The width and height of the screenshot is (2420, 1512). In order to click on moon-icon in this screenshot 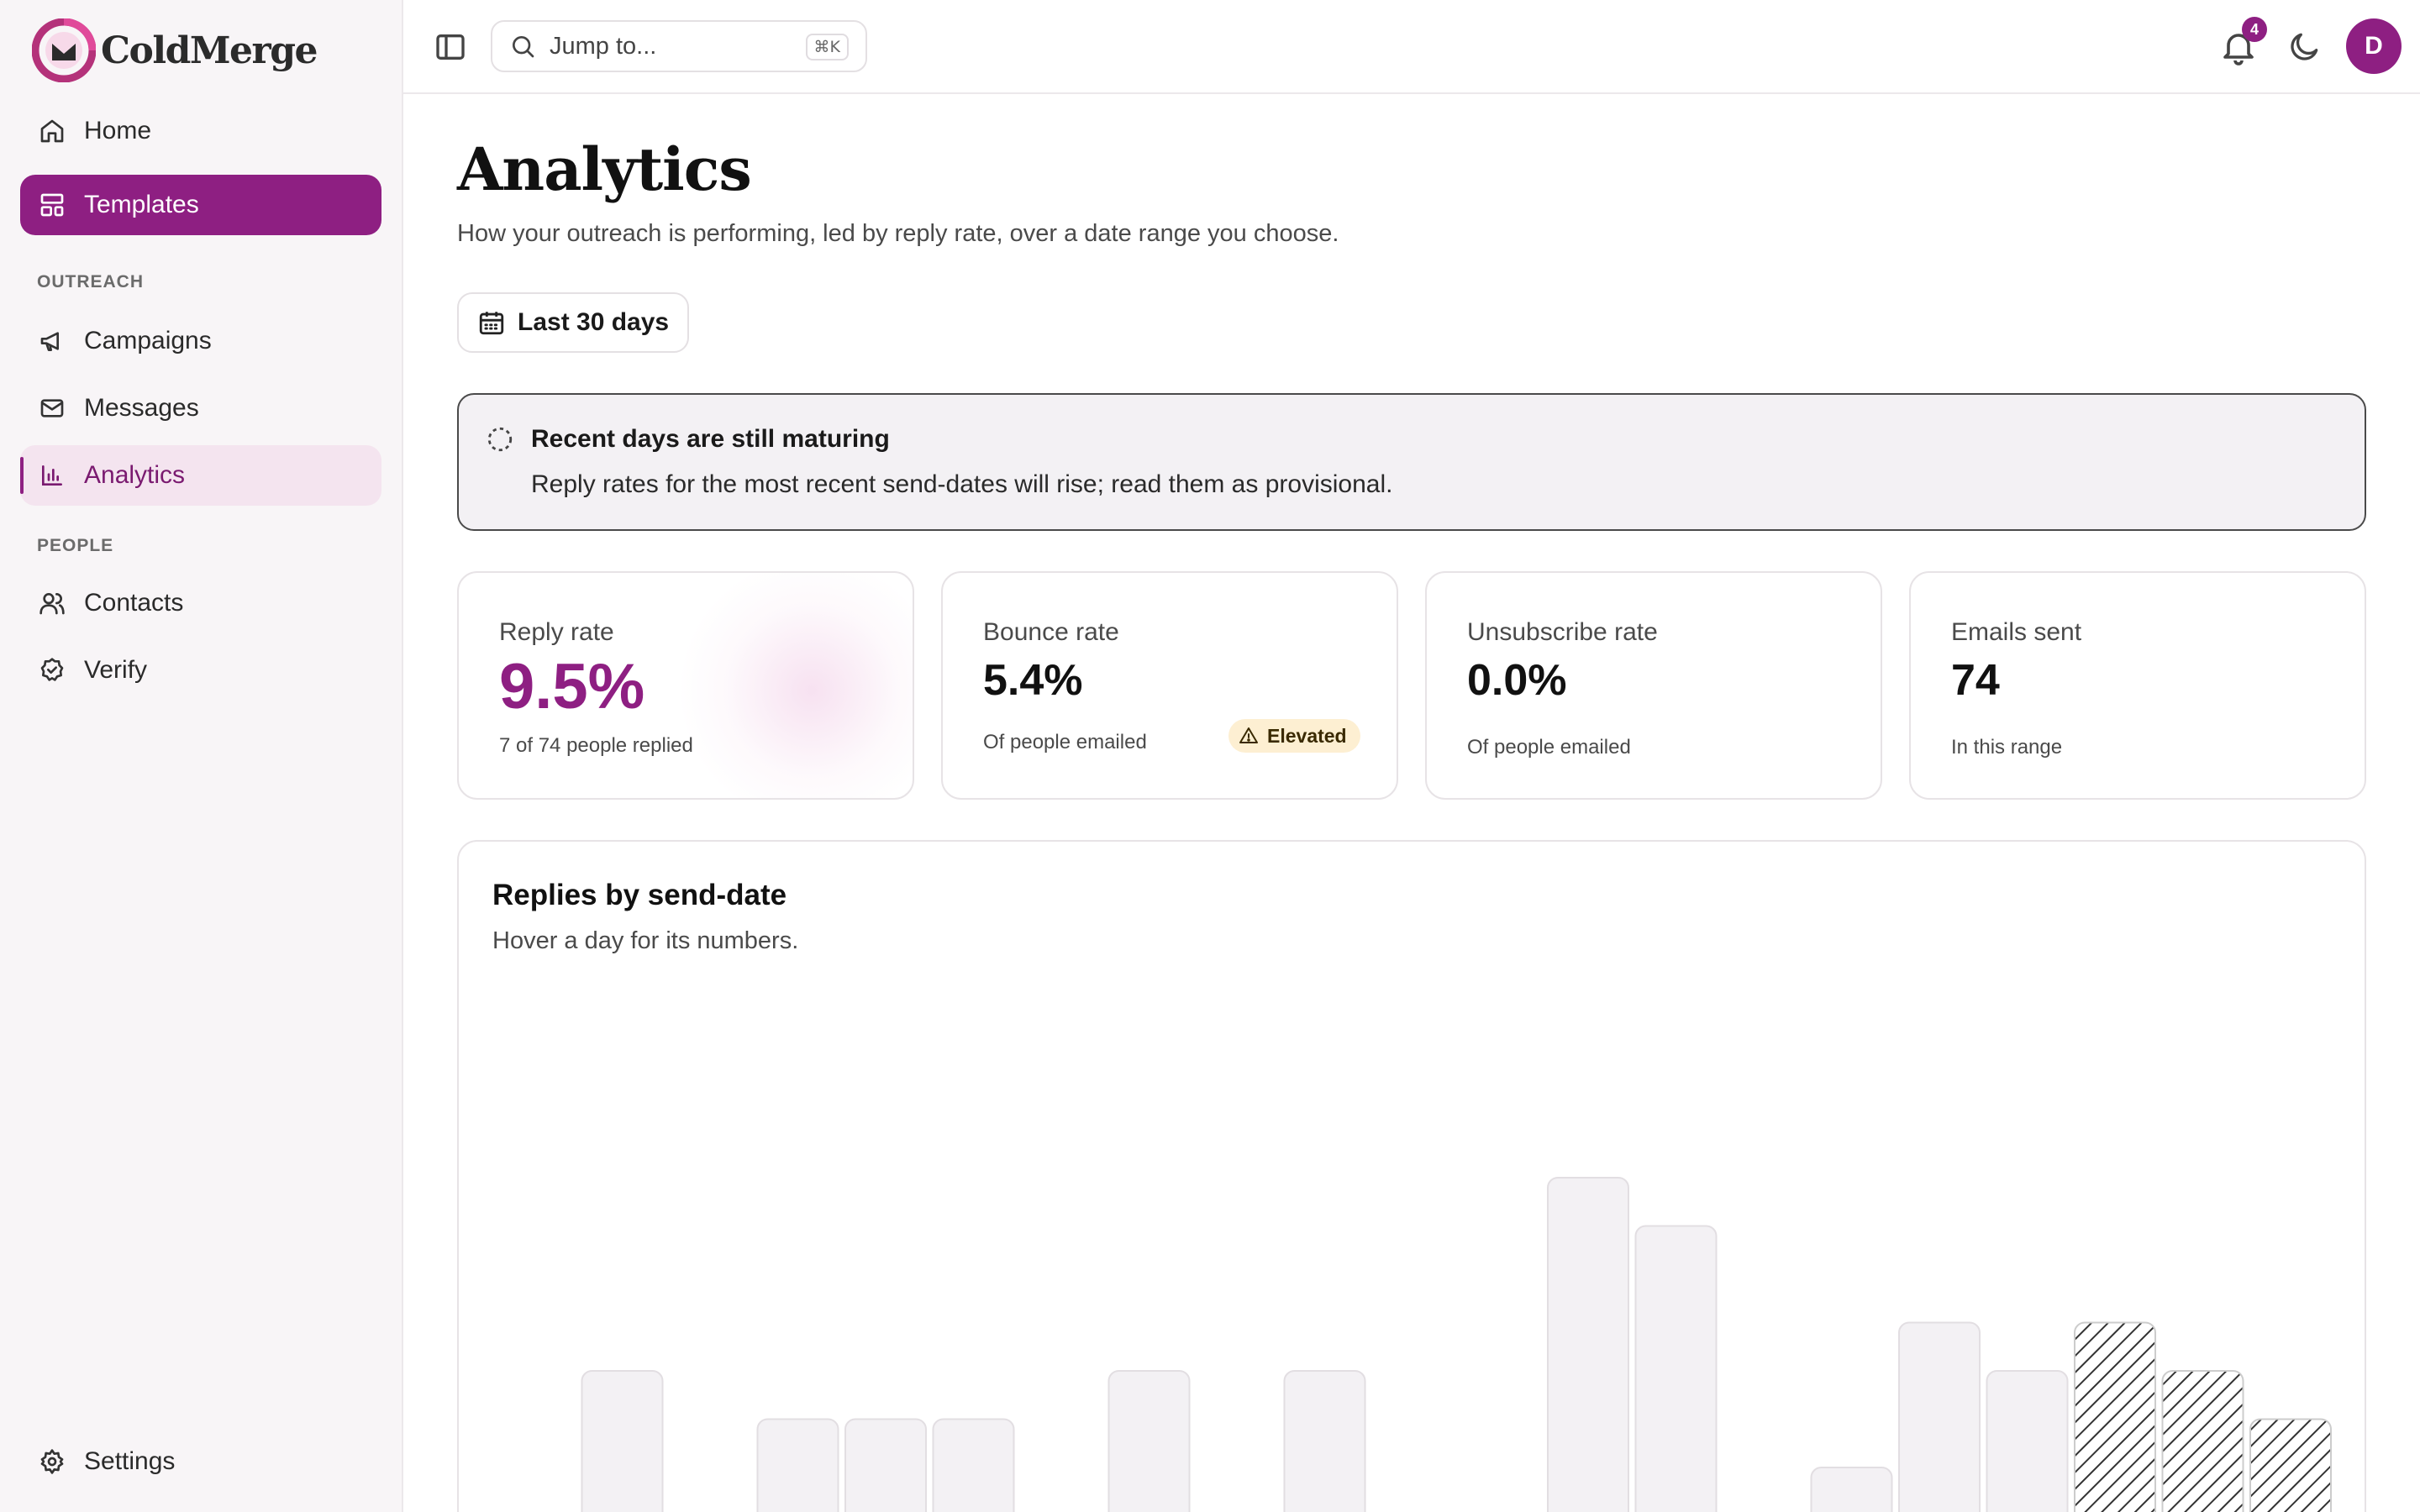, I will do `click(2304, 47)`.